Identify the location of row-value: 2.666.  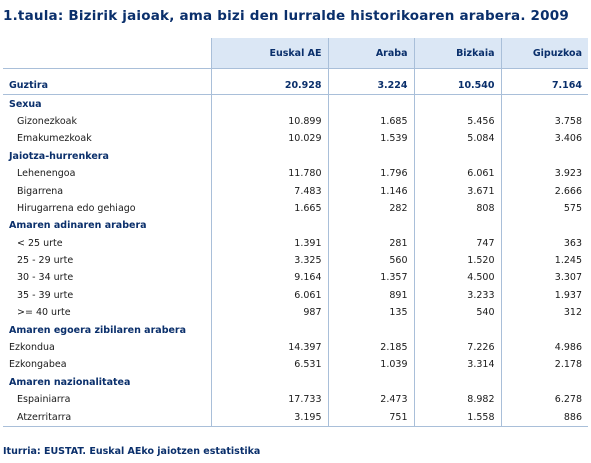
(568, 191).